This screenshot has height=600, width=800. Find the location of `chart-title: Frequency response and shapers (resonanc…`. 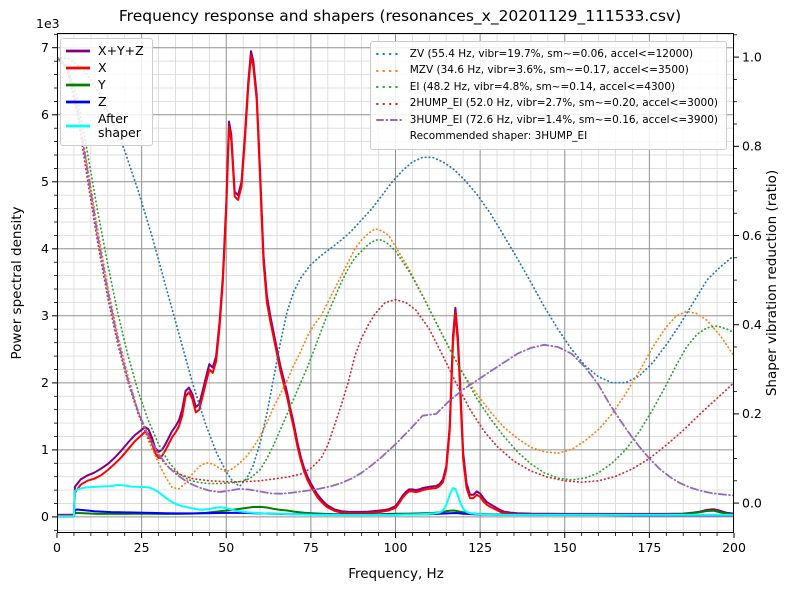

chart-title: Frequency response and shapers (resonanc… is located at coordinates (400, 16).